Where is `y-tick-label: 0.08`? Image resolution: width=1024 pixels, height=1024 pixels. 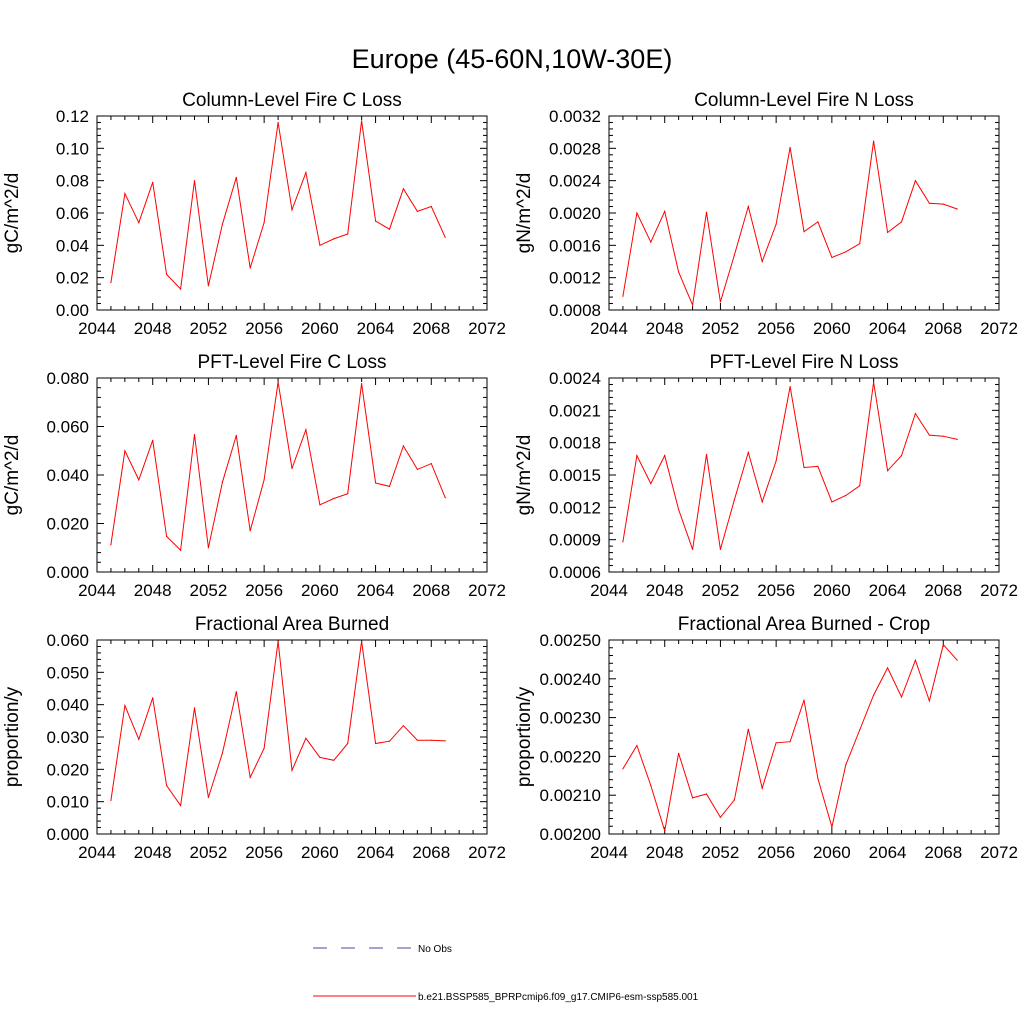 y-tick-label: 0.08 is located at coordinates (72, 181).